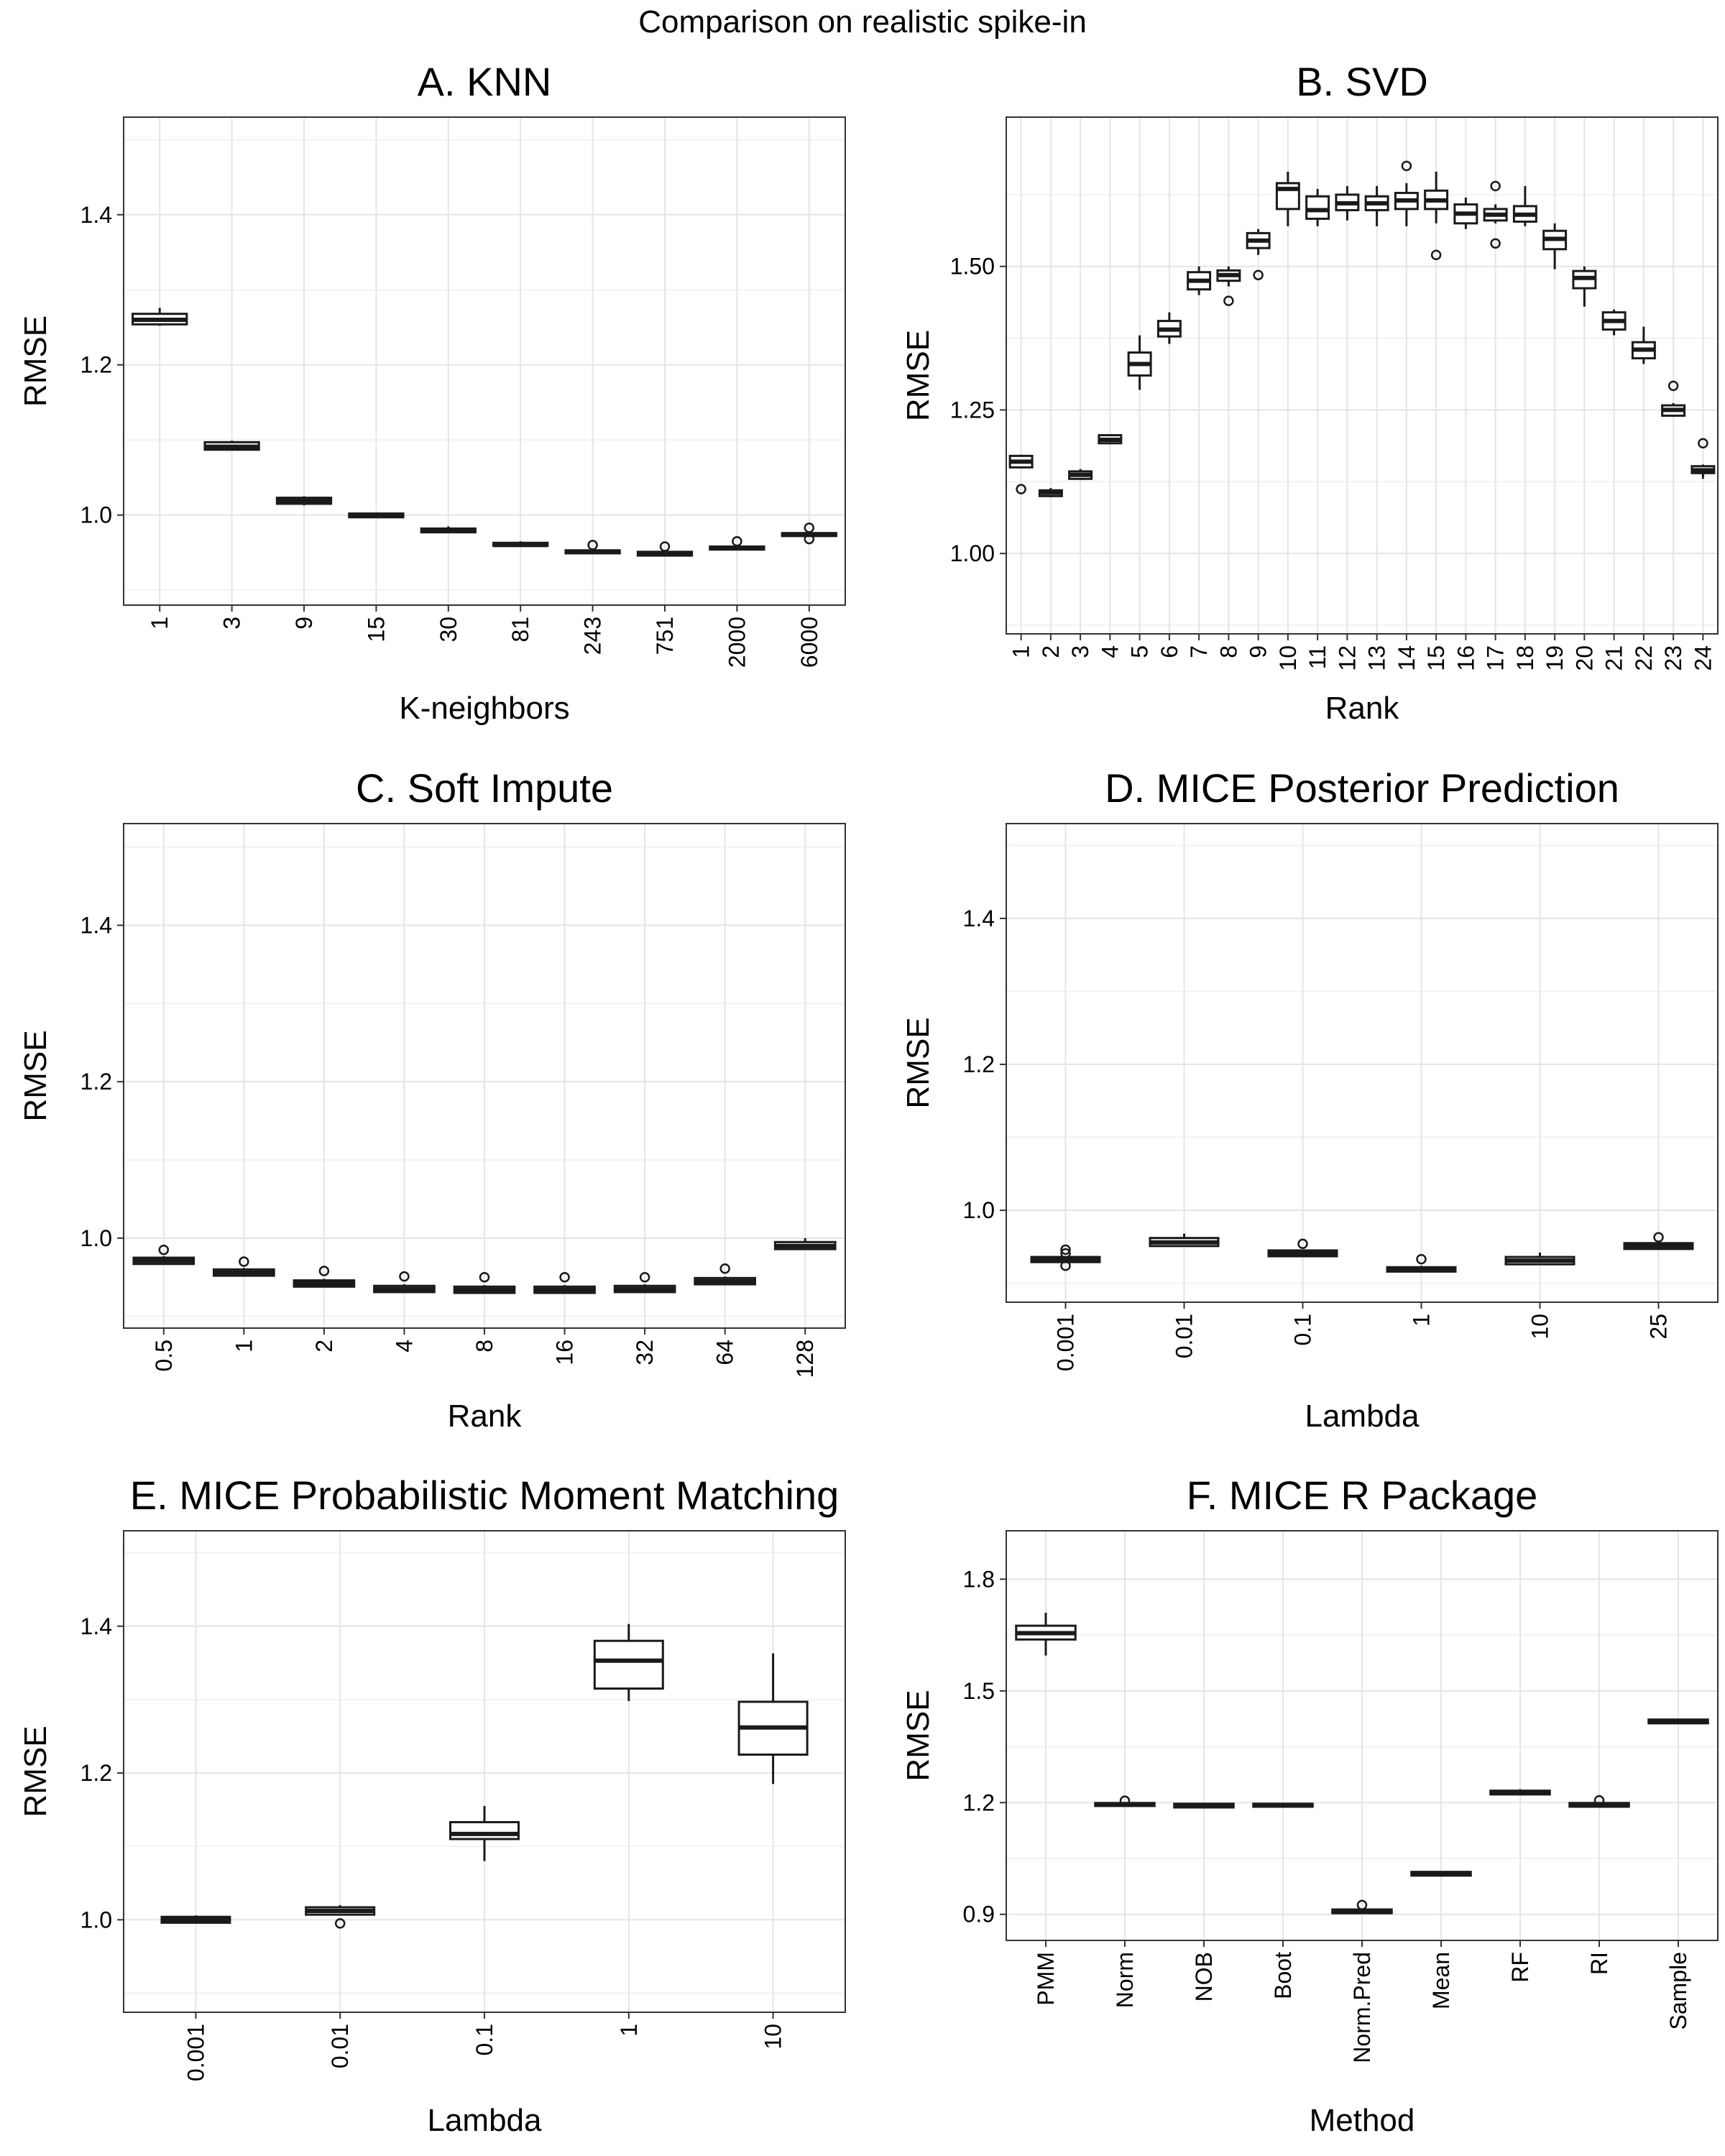  I want to click on panel-title: A. KNN, so click(485, 81).